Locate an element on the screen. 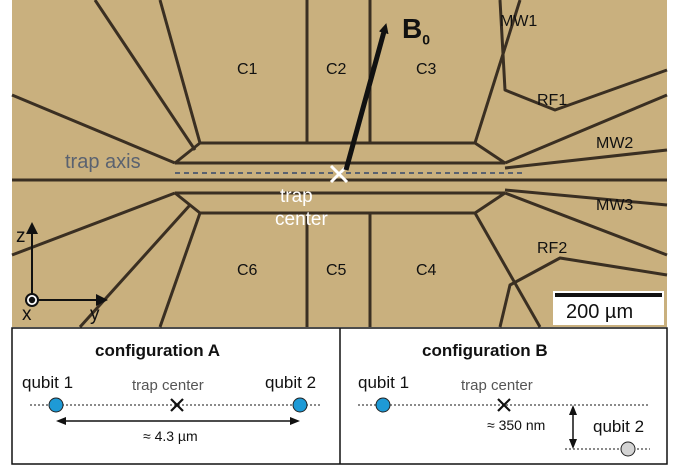  trap-center-label-line1: trap is located at coordinates (296, 196).